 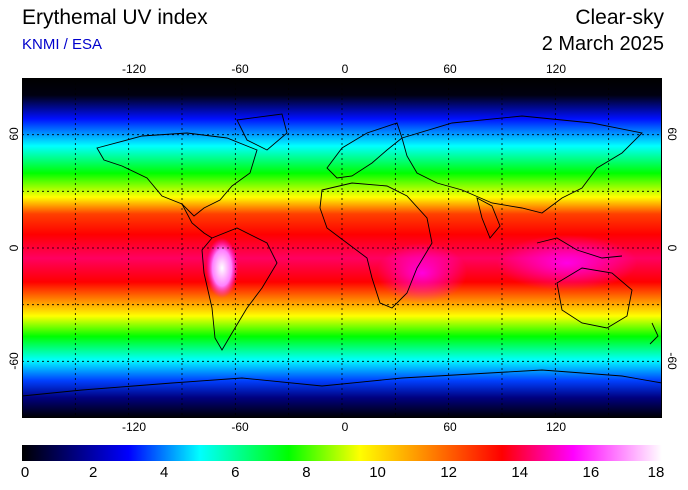 I want to click on lon-tick-top: -60, so click(x=240, y=69).